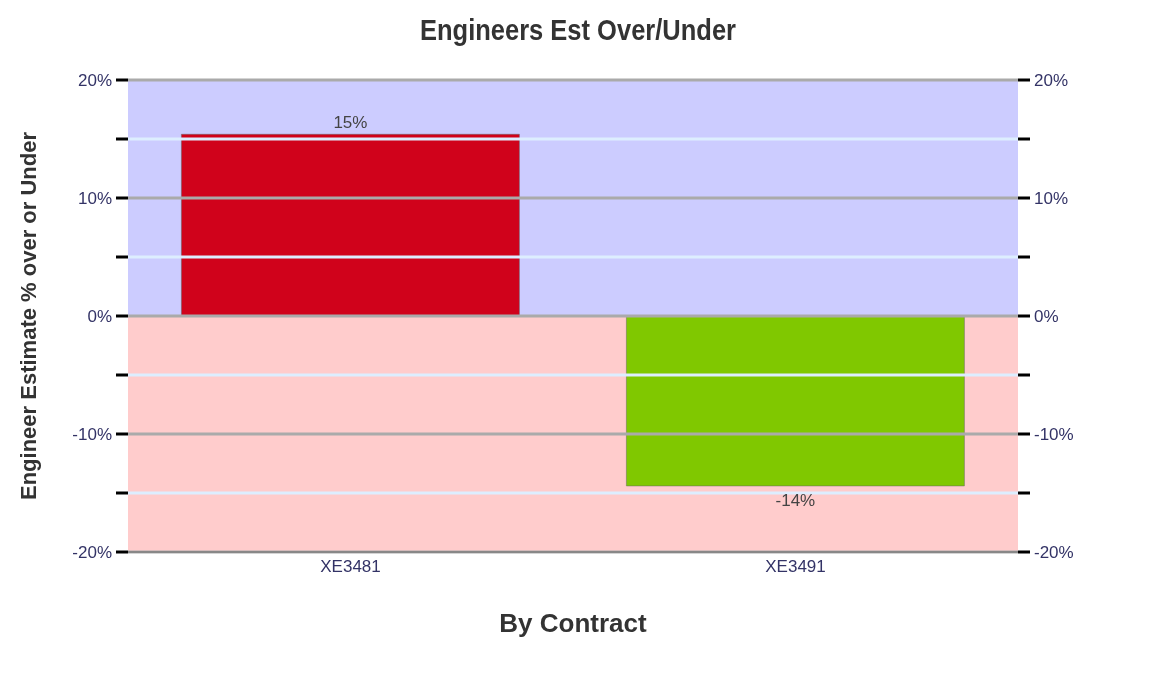  What do you see at coordinates (28, 315) in the screenshot?
I see `y-axis-title: Engineer Estimate % over or Under` at bounding box center [28, 315].